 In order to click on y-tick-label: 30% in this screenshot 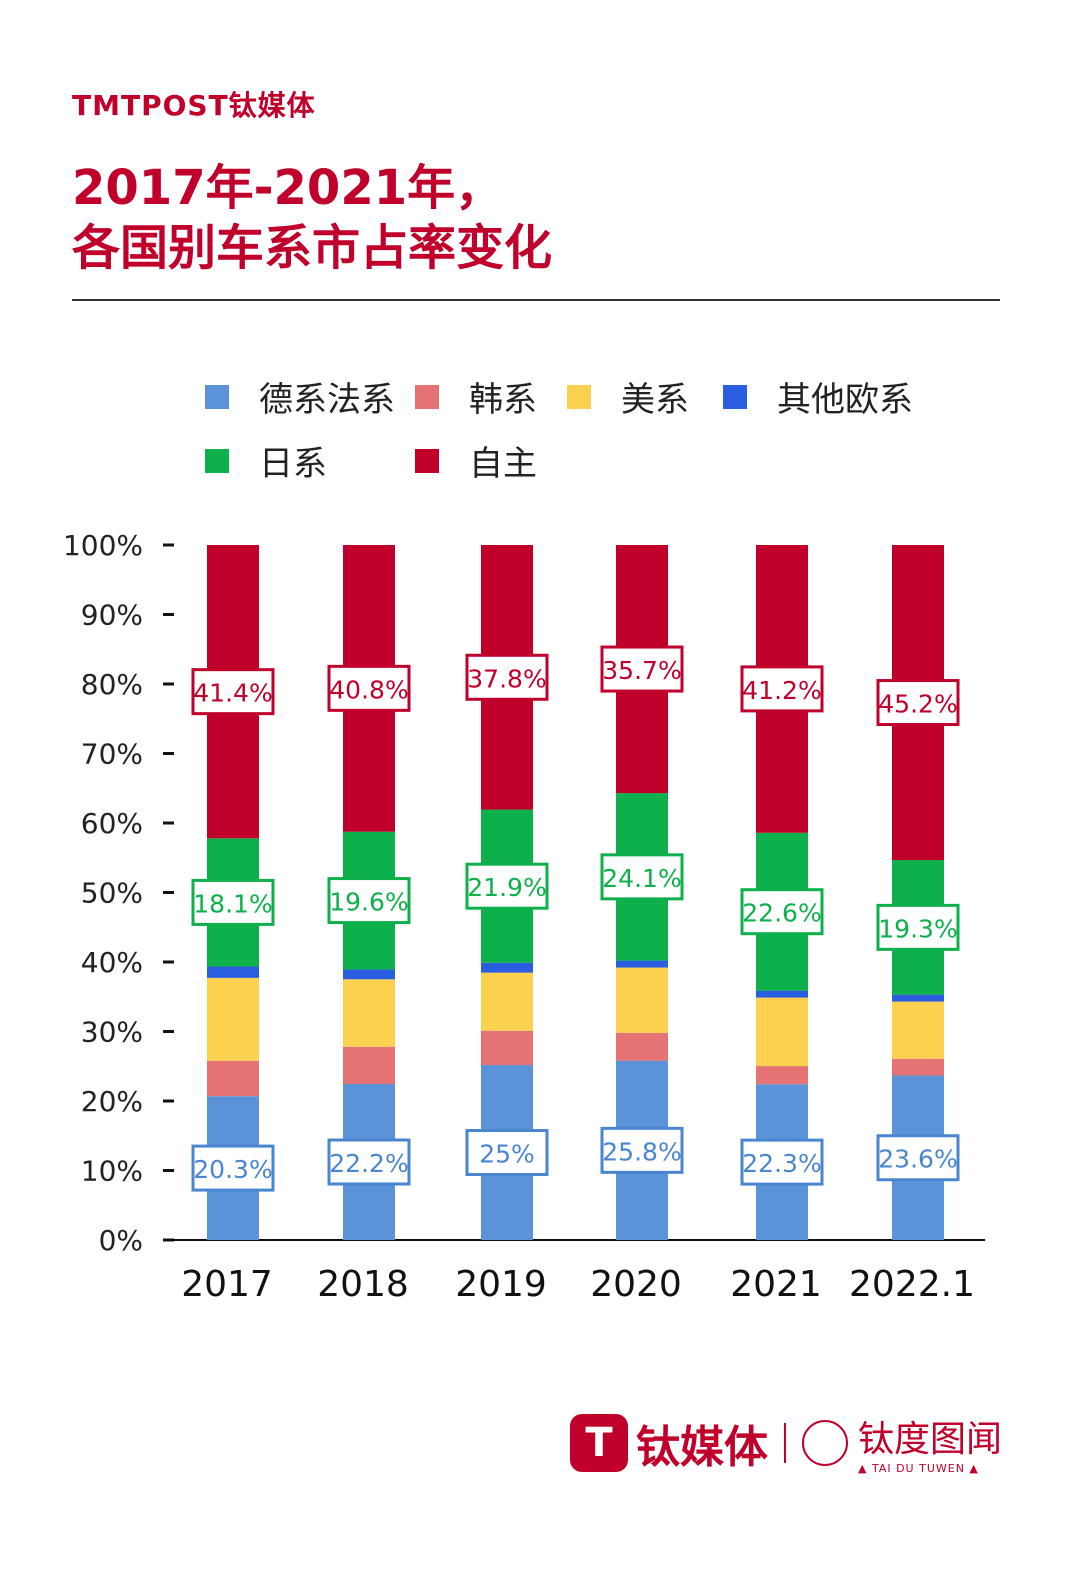, I will do `click(112, 1032)`.